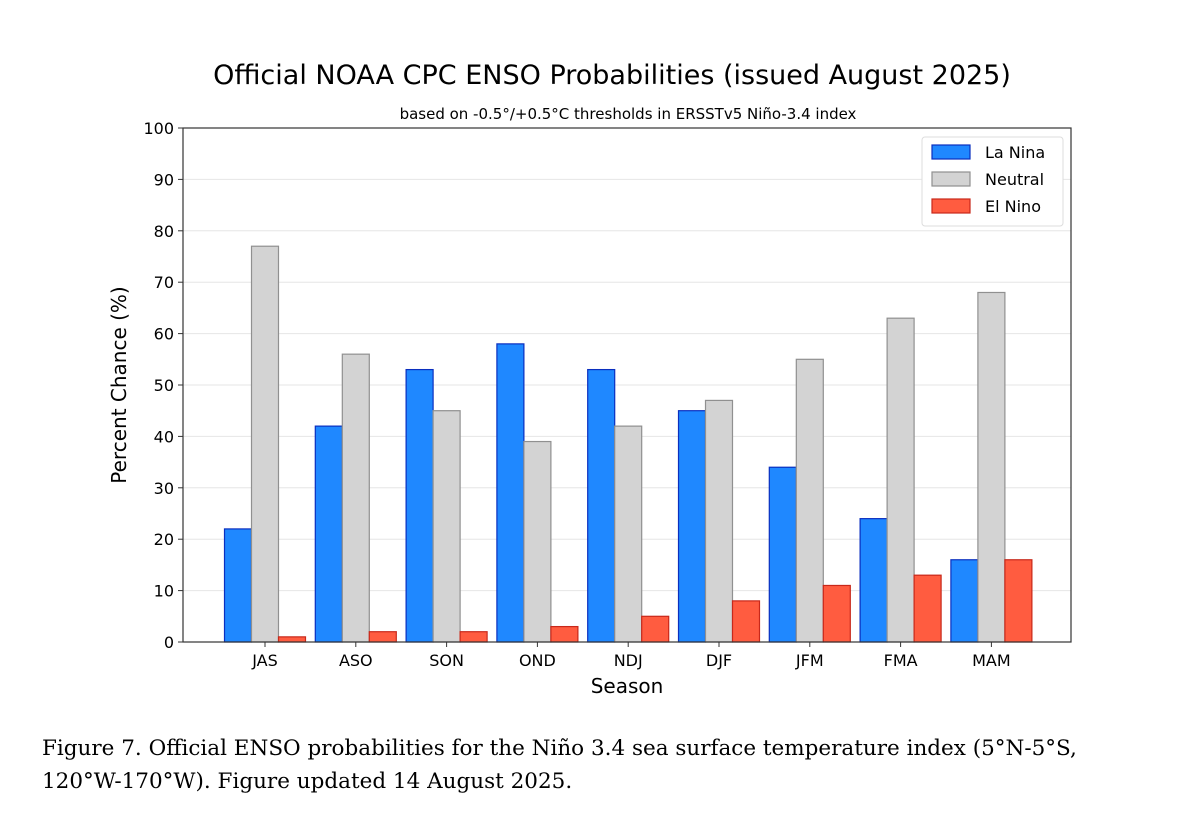 The height and width of the screenshot is (825, 1182). What do you see at coordinates (564, 634) in the screenshot?
I see `bar-el-nino-ond` at bounding box center [564, 634].